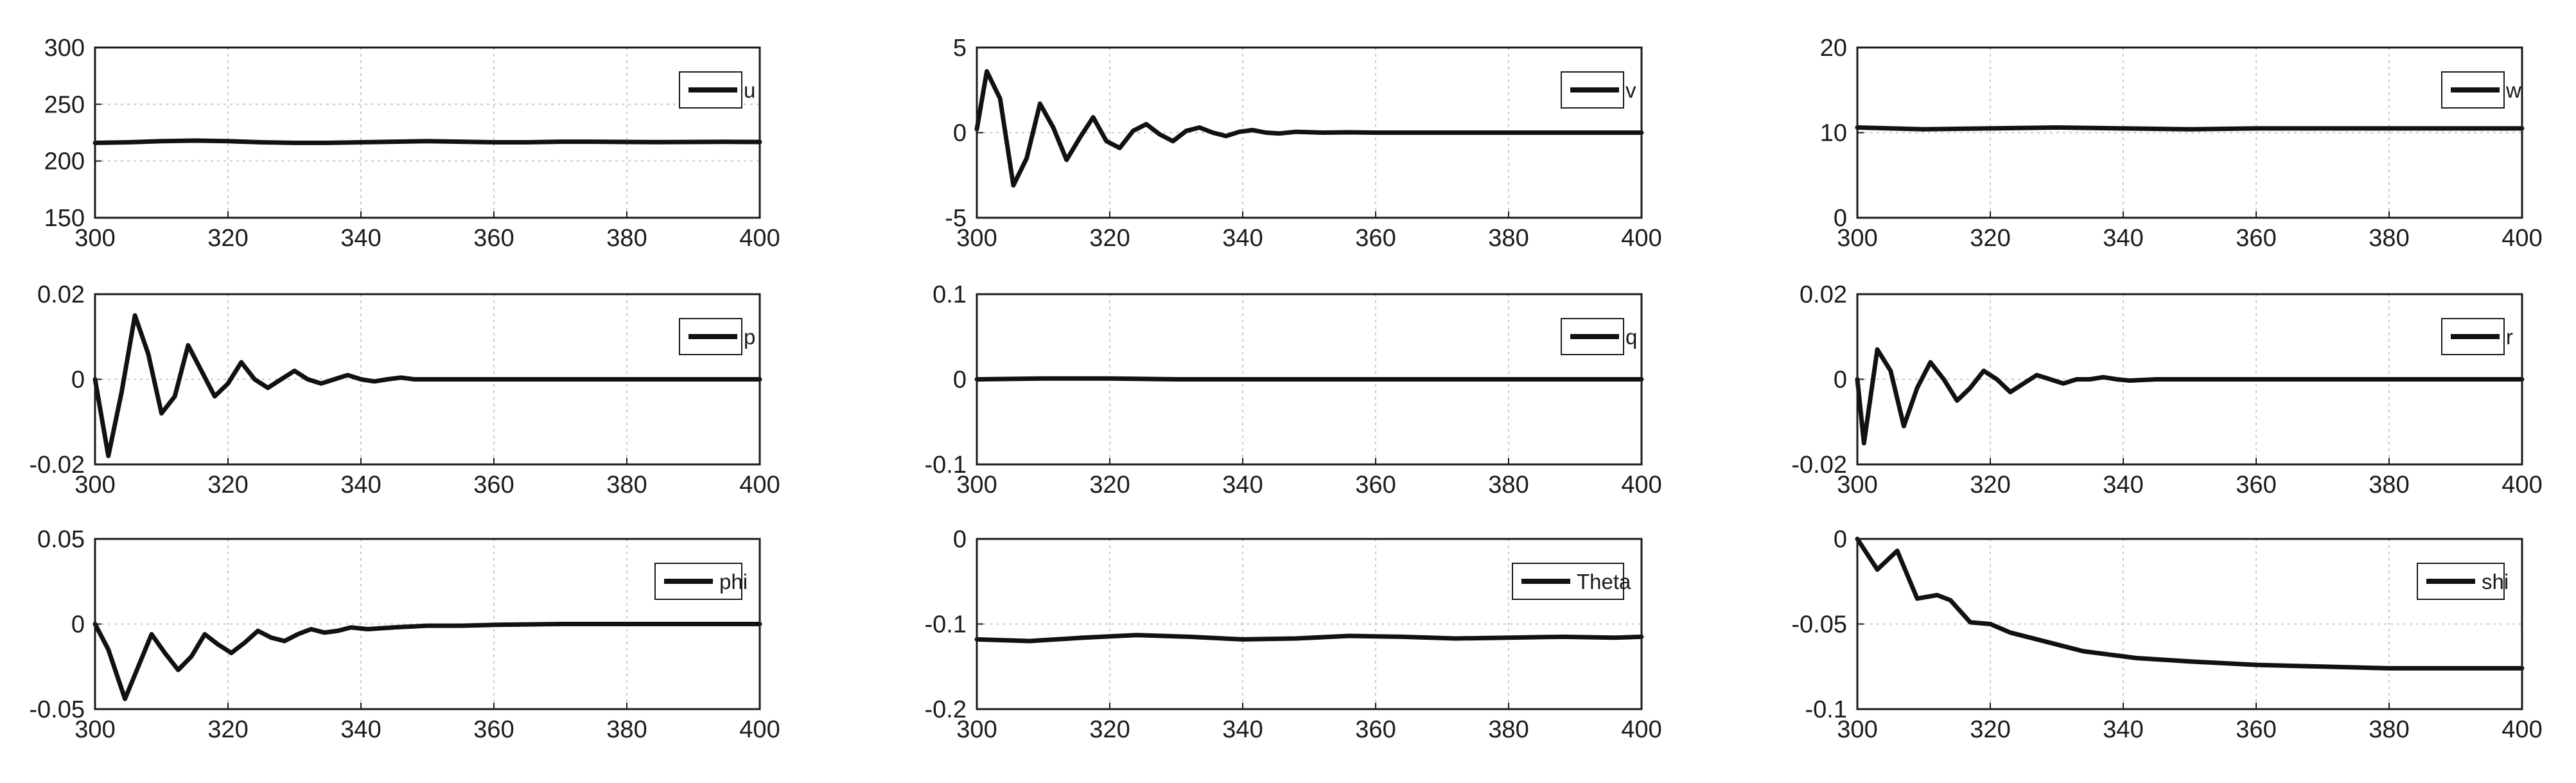 This screenshot has width=2576, height=783. Describe the element at coordinates (1604, 582) in the screenshot. I see `legend-label: Theta` at that location.